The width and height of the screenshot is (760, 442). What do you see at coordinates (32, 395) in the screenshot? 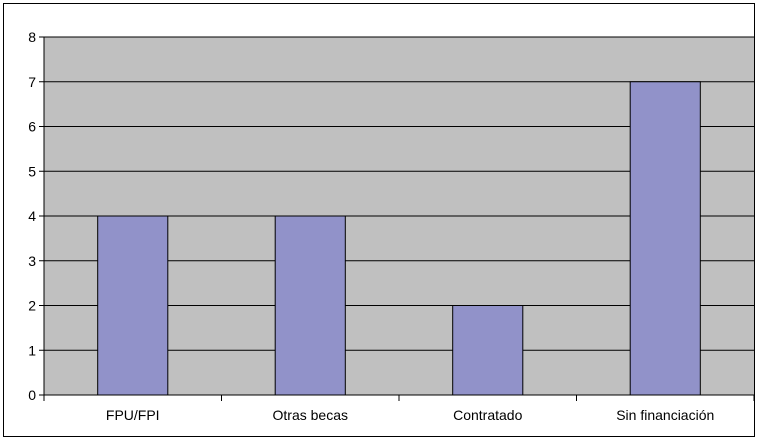
I see `y-tick-label-0: 0` at bounding box center [32, 395].